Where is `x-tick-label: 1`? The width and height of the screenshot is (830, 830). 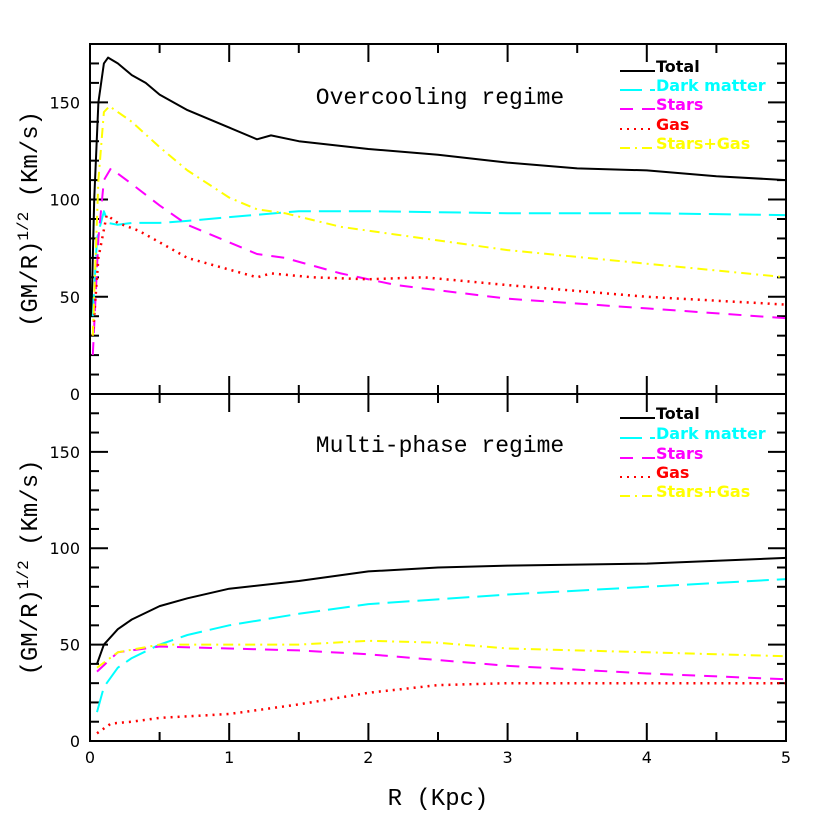 x-tick-label: 1 is located at coordinates (229, 757).